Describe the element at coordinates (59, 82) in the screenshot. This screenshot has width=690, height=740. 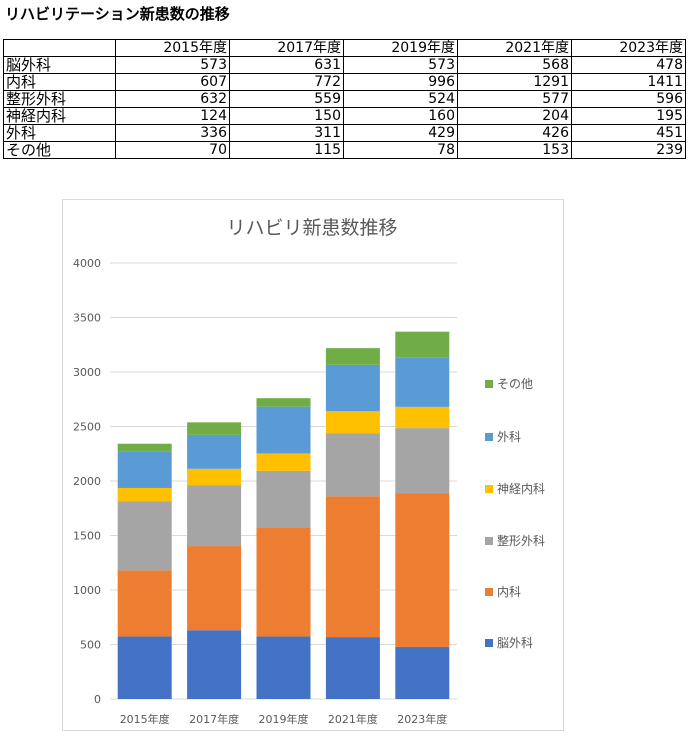
I see `table-row-label: 内科` at that location.